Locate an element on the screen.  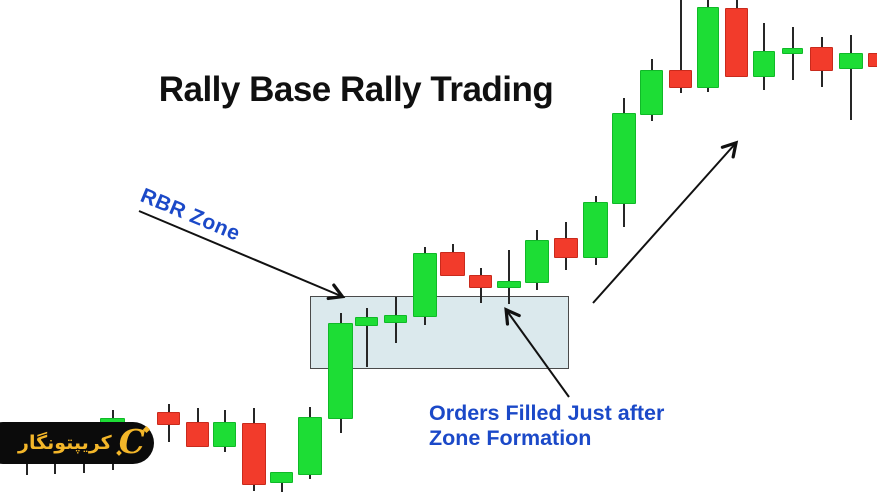
orders-filled-line2: Zone Formation is located at coordinates (510, 438).